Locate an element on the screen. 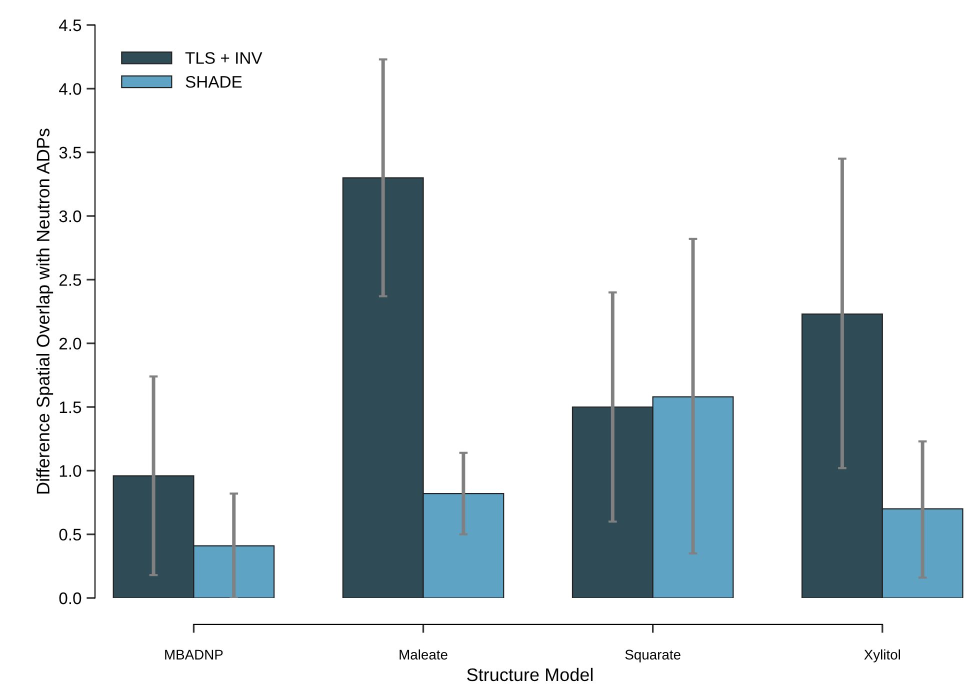 The image size is (966, 689). y-tick-label: 2.0 is located at coordinates (70, 344).